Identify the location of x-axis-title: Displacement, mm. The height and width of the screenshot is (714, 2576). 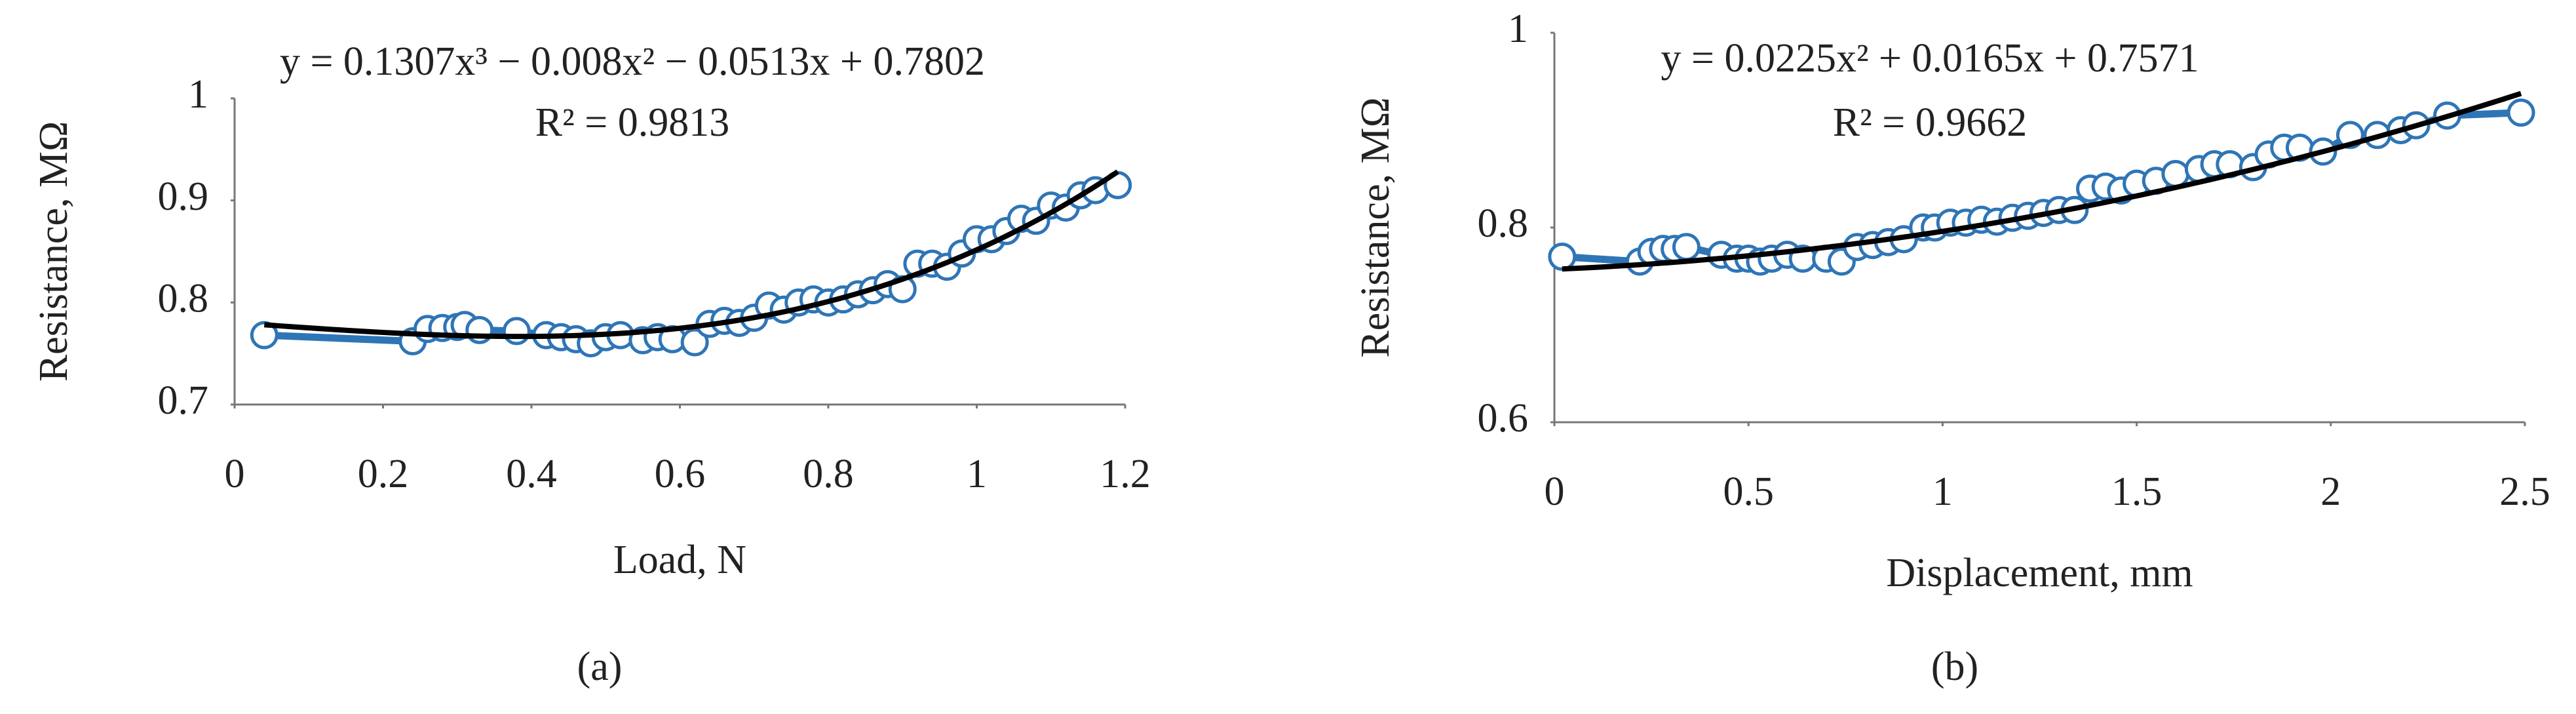
(2039, 573).